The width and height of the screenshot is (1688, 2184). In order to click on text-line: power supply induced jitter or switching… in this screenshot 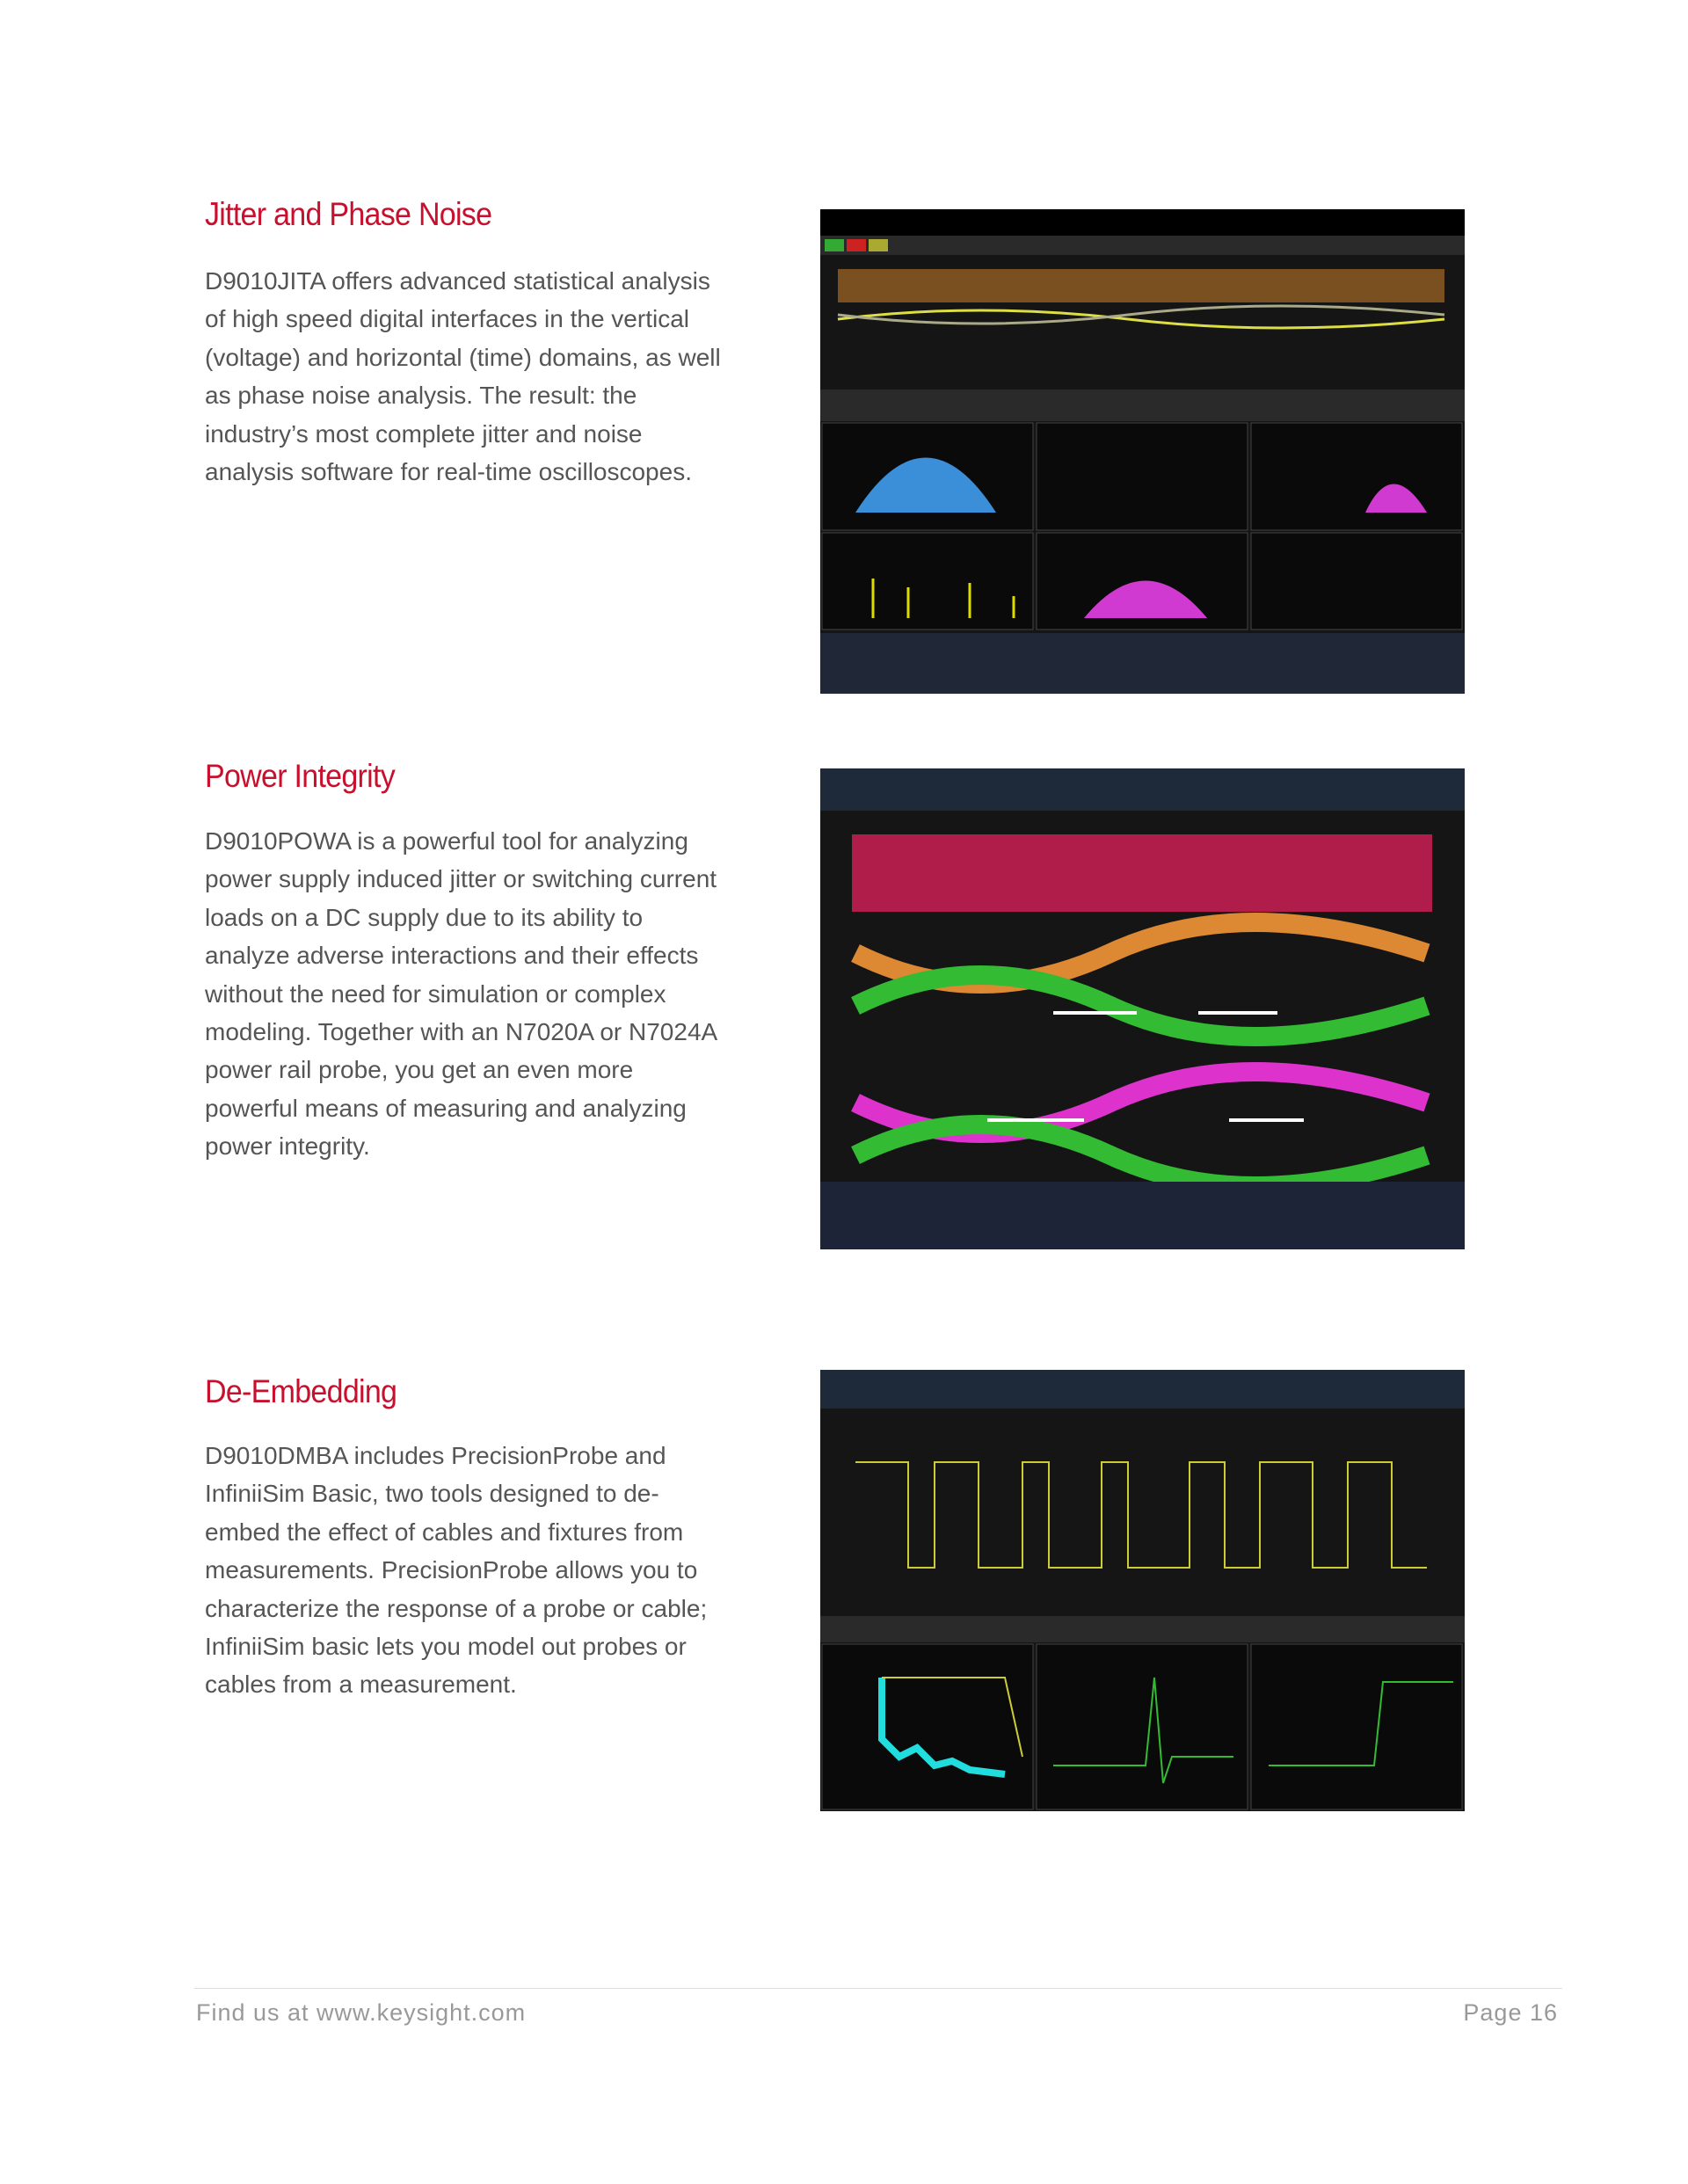, I will do `click(461, 879)`.